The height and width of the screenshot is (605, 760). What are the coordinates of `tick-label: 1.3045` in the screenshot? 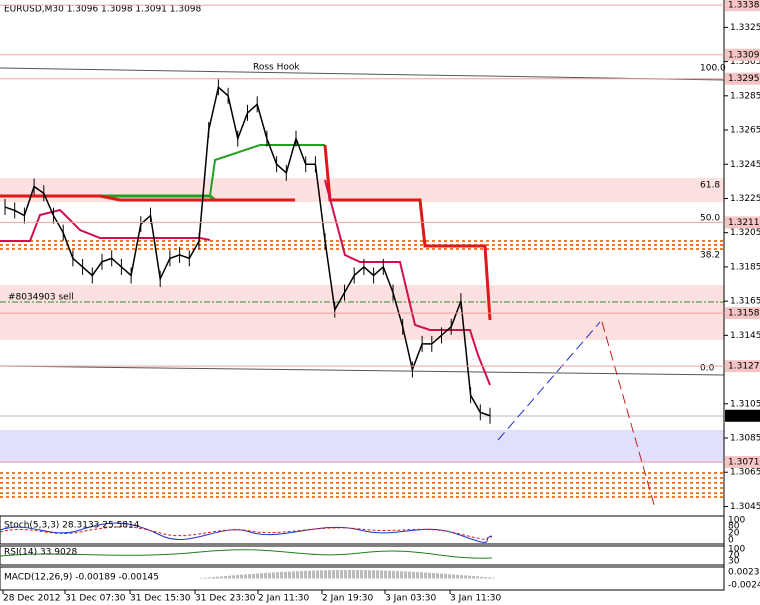 It's located at (745, 507).